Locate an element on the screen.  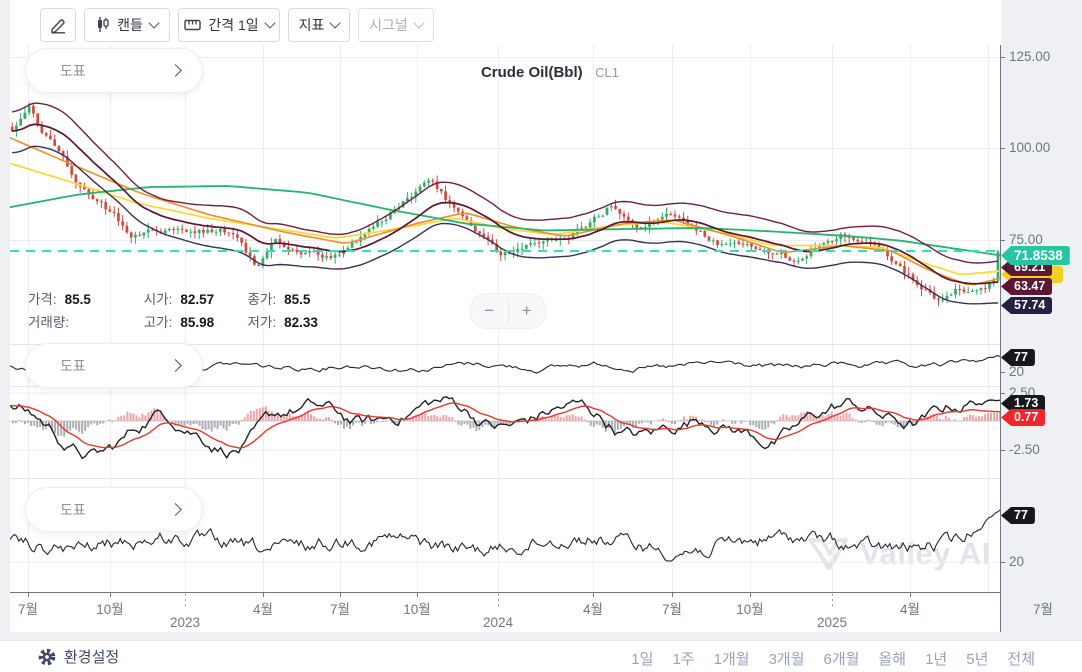
zoom-in-button: + is located at coordinates (527, 311).